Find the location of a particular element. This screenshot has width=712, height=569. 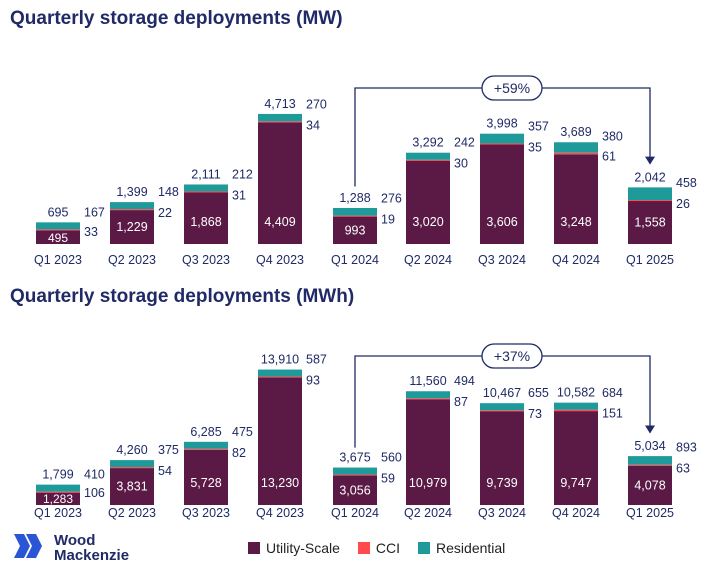

legend: Utility-Scale CCI Residential is located at coordinates (385, 548).